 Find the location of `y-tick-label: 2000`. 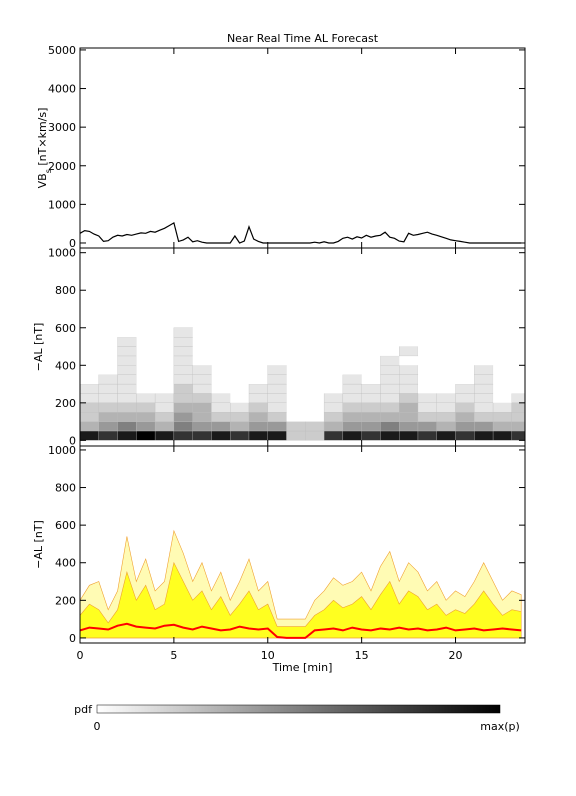

y-tick-label: 2000 is located at coordinates (62, 166).